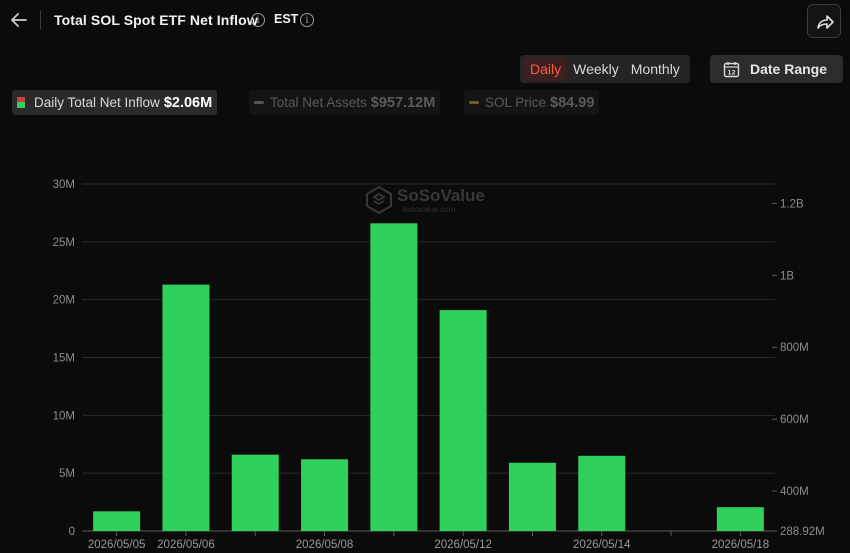  Describe the element at coordinates (792, 204) in the screenshot. I see `y-right-tick-label: 1.2B` at that location.